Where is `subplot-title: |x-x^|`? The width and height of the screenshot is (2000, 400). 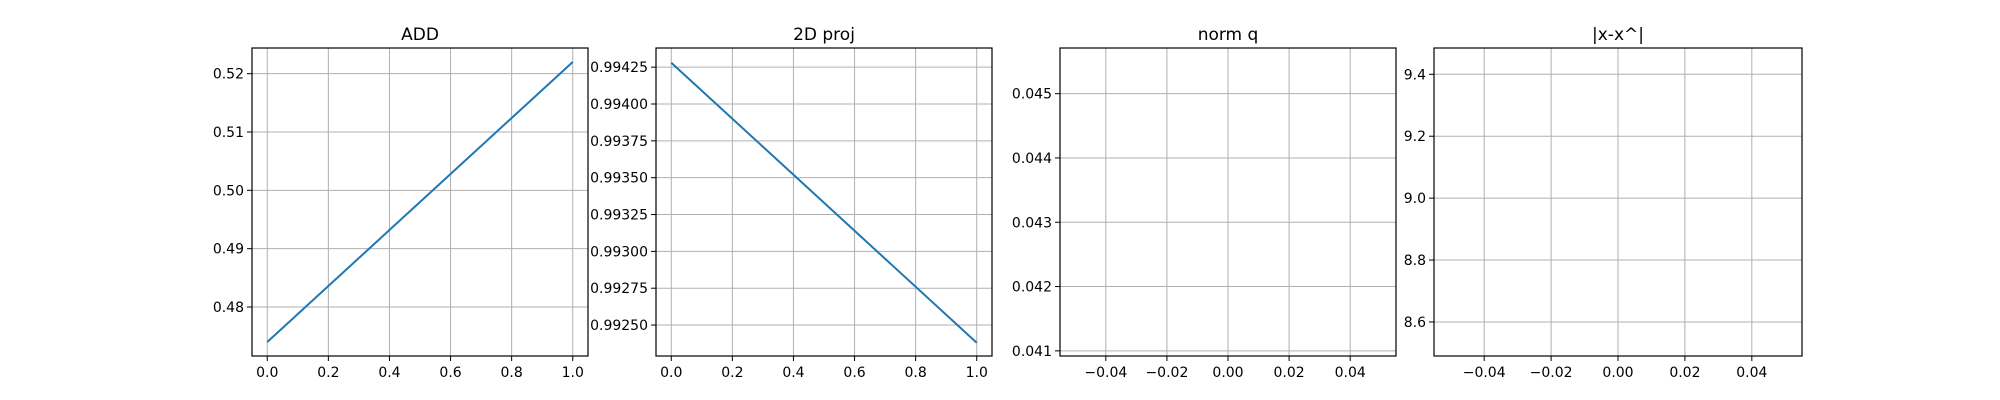 subplot-title: |x-x^| is located at coordinates (1618, 35).